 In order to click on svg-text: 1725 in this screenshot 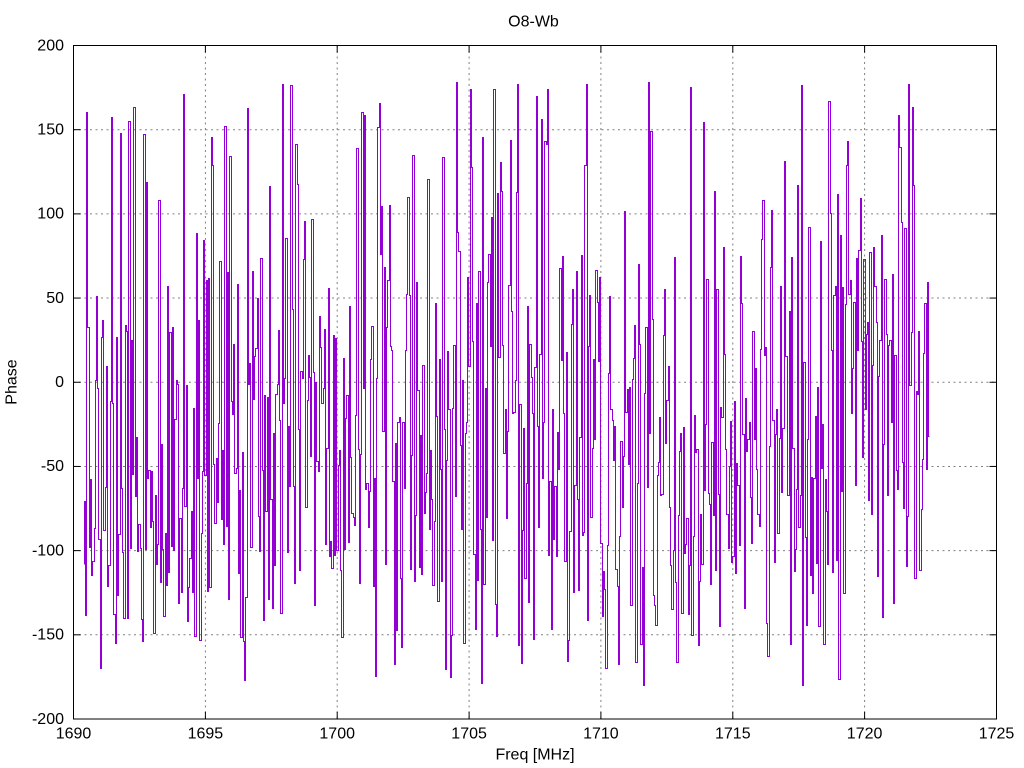, I will do `click(997, 734)`.